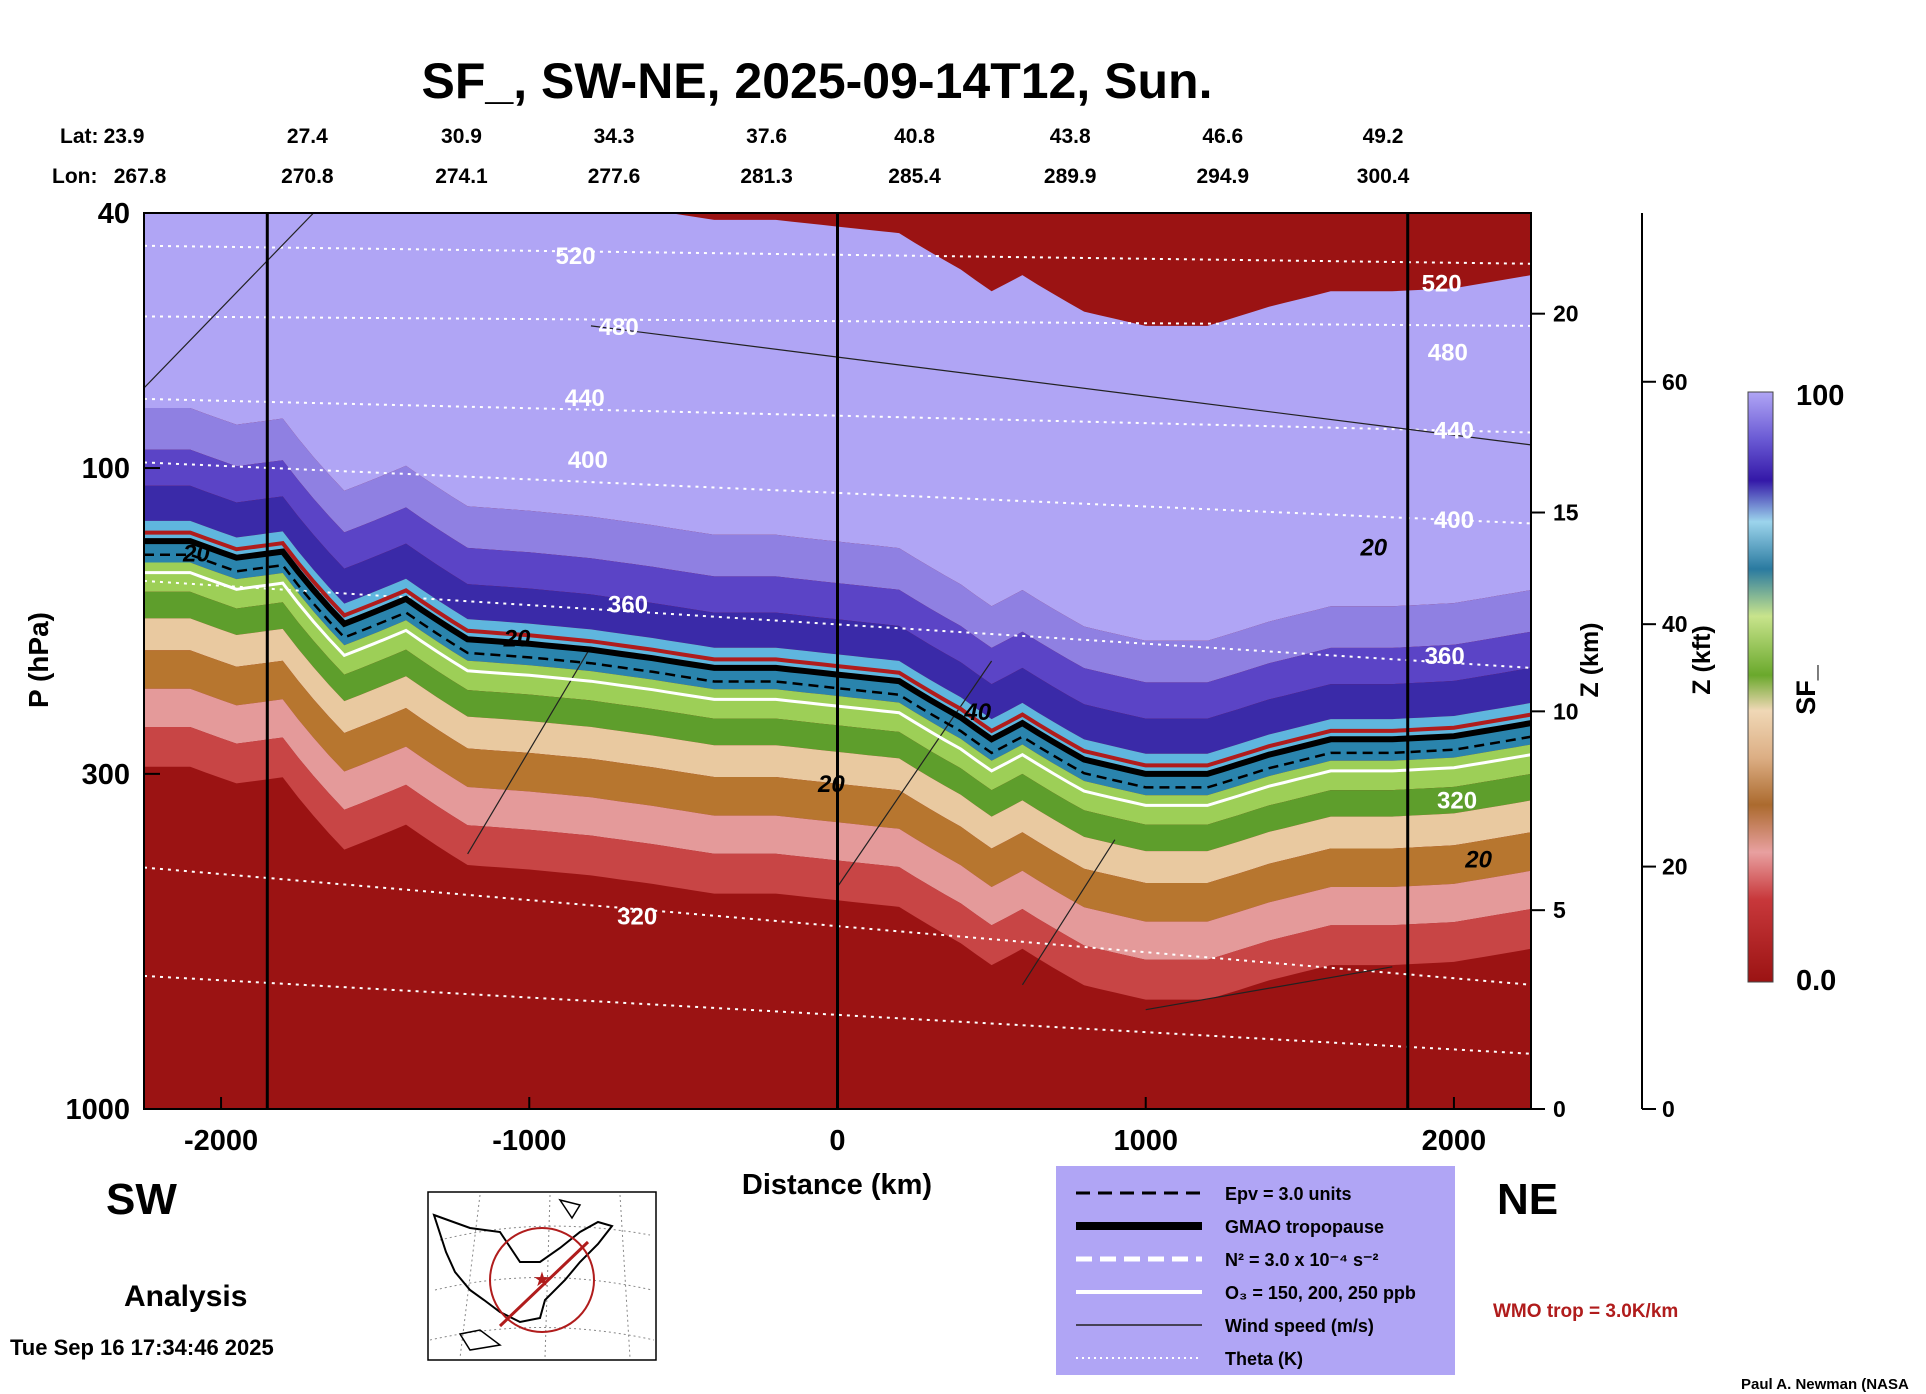 The image size is (1926, 1394). I want to click on lon-tick-label: 289.9, so click(1070, 176).